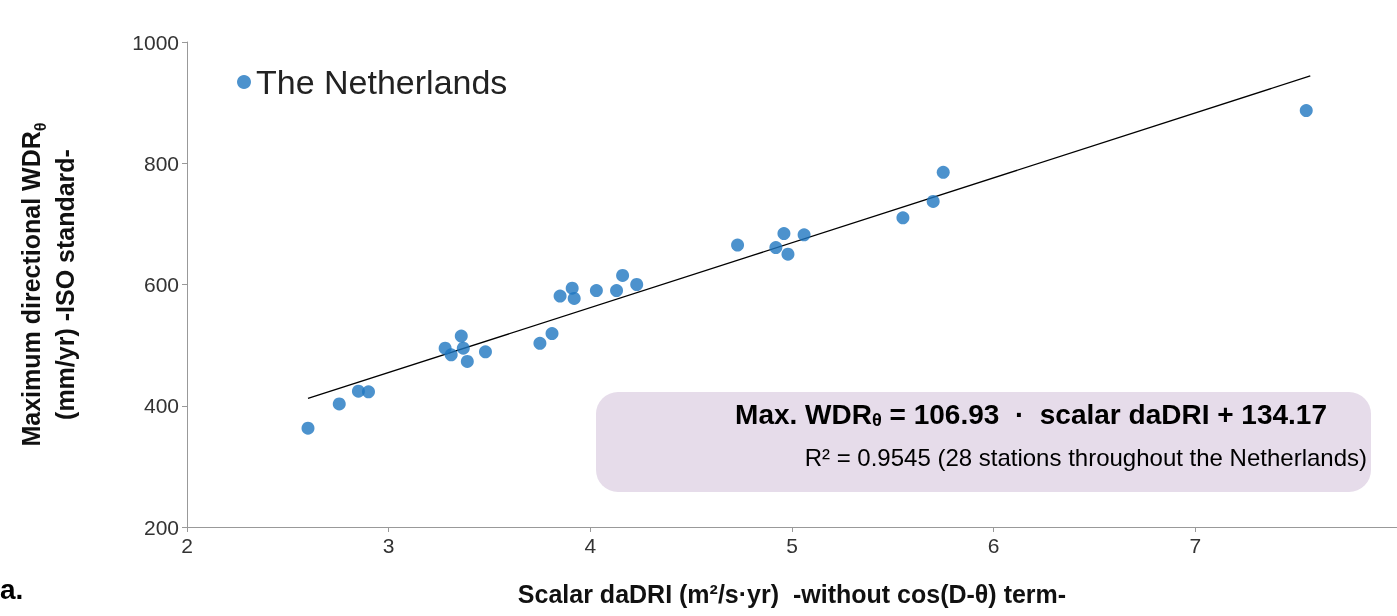 The width and height of the screenshot is (1397, 616). What do you see at coordinates (187, 545) in the screenshot?
I see `x-tick-label: 2` at bounding box center [187, 545].